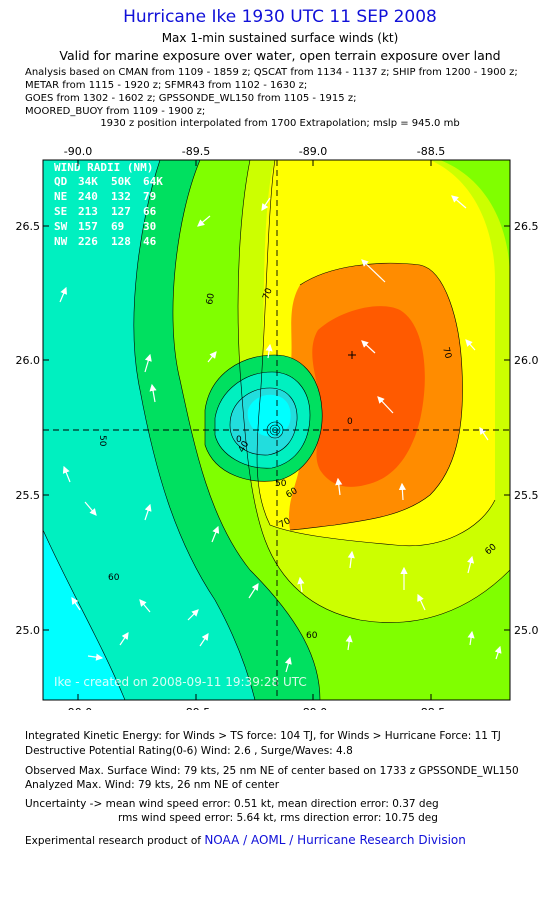  Describe the element at coordinates (280, 38) in the screenshot. I see `map-subtitle: Max 1-min sustained surface winds (kt)` at that location.